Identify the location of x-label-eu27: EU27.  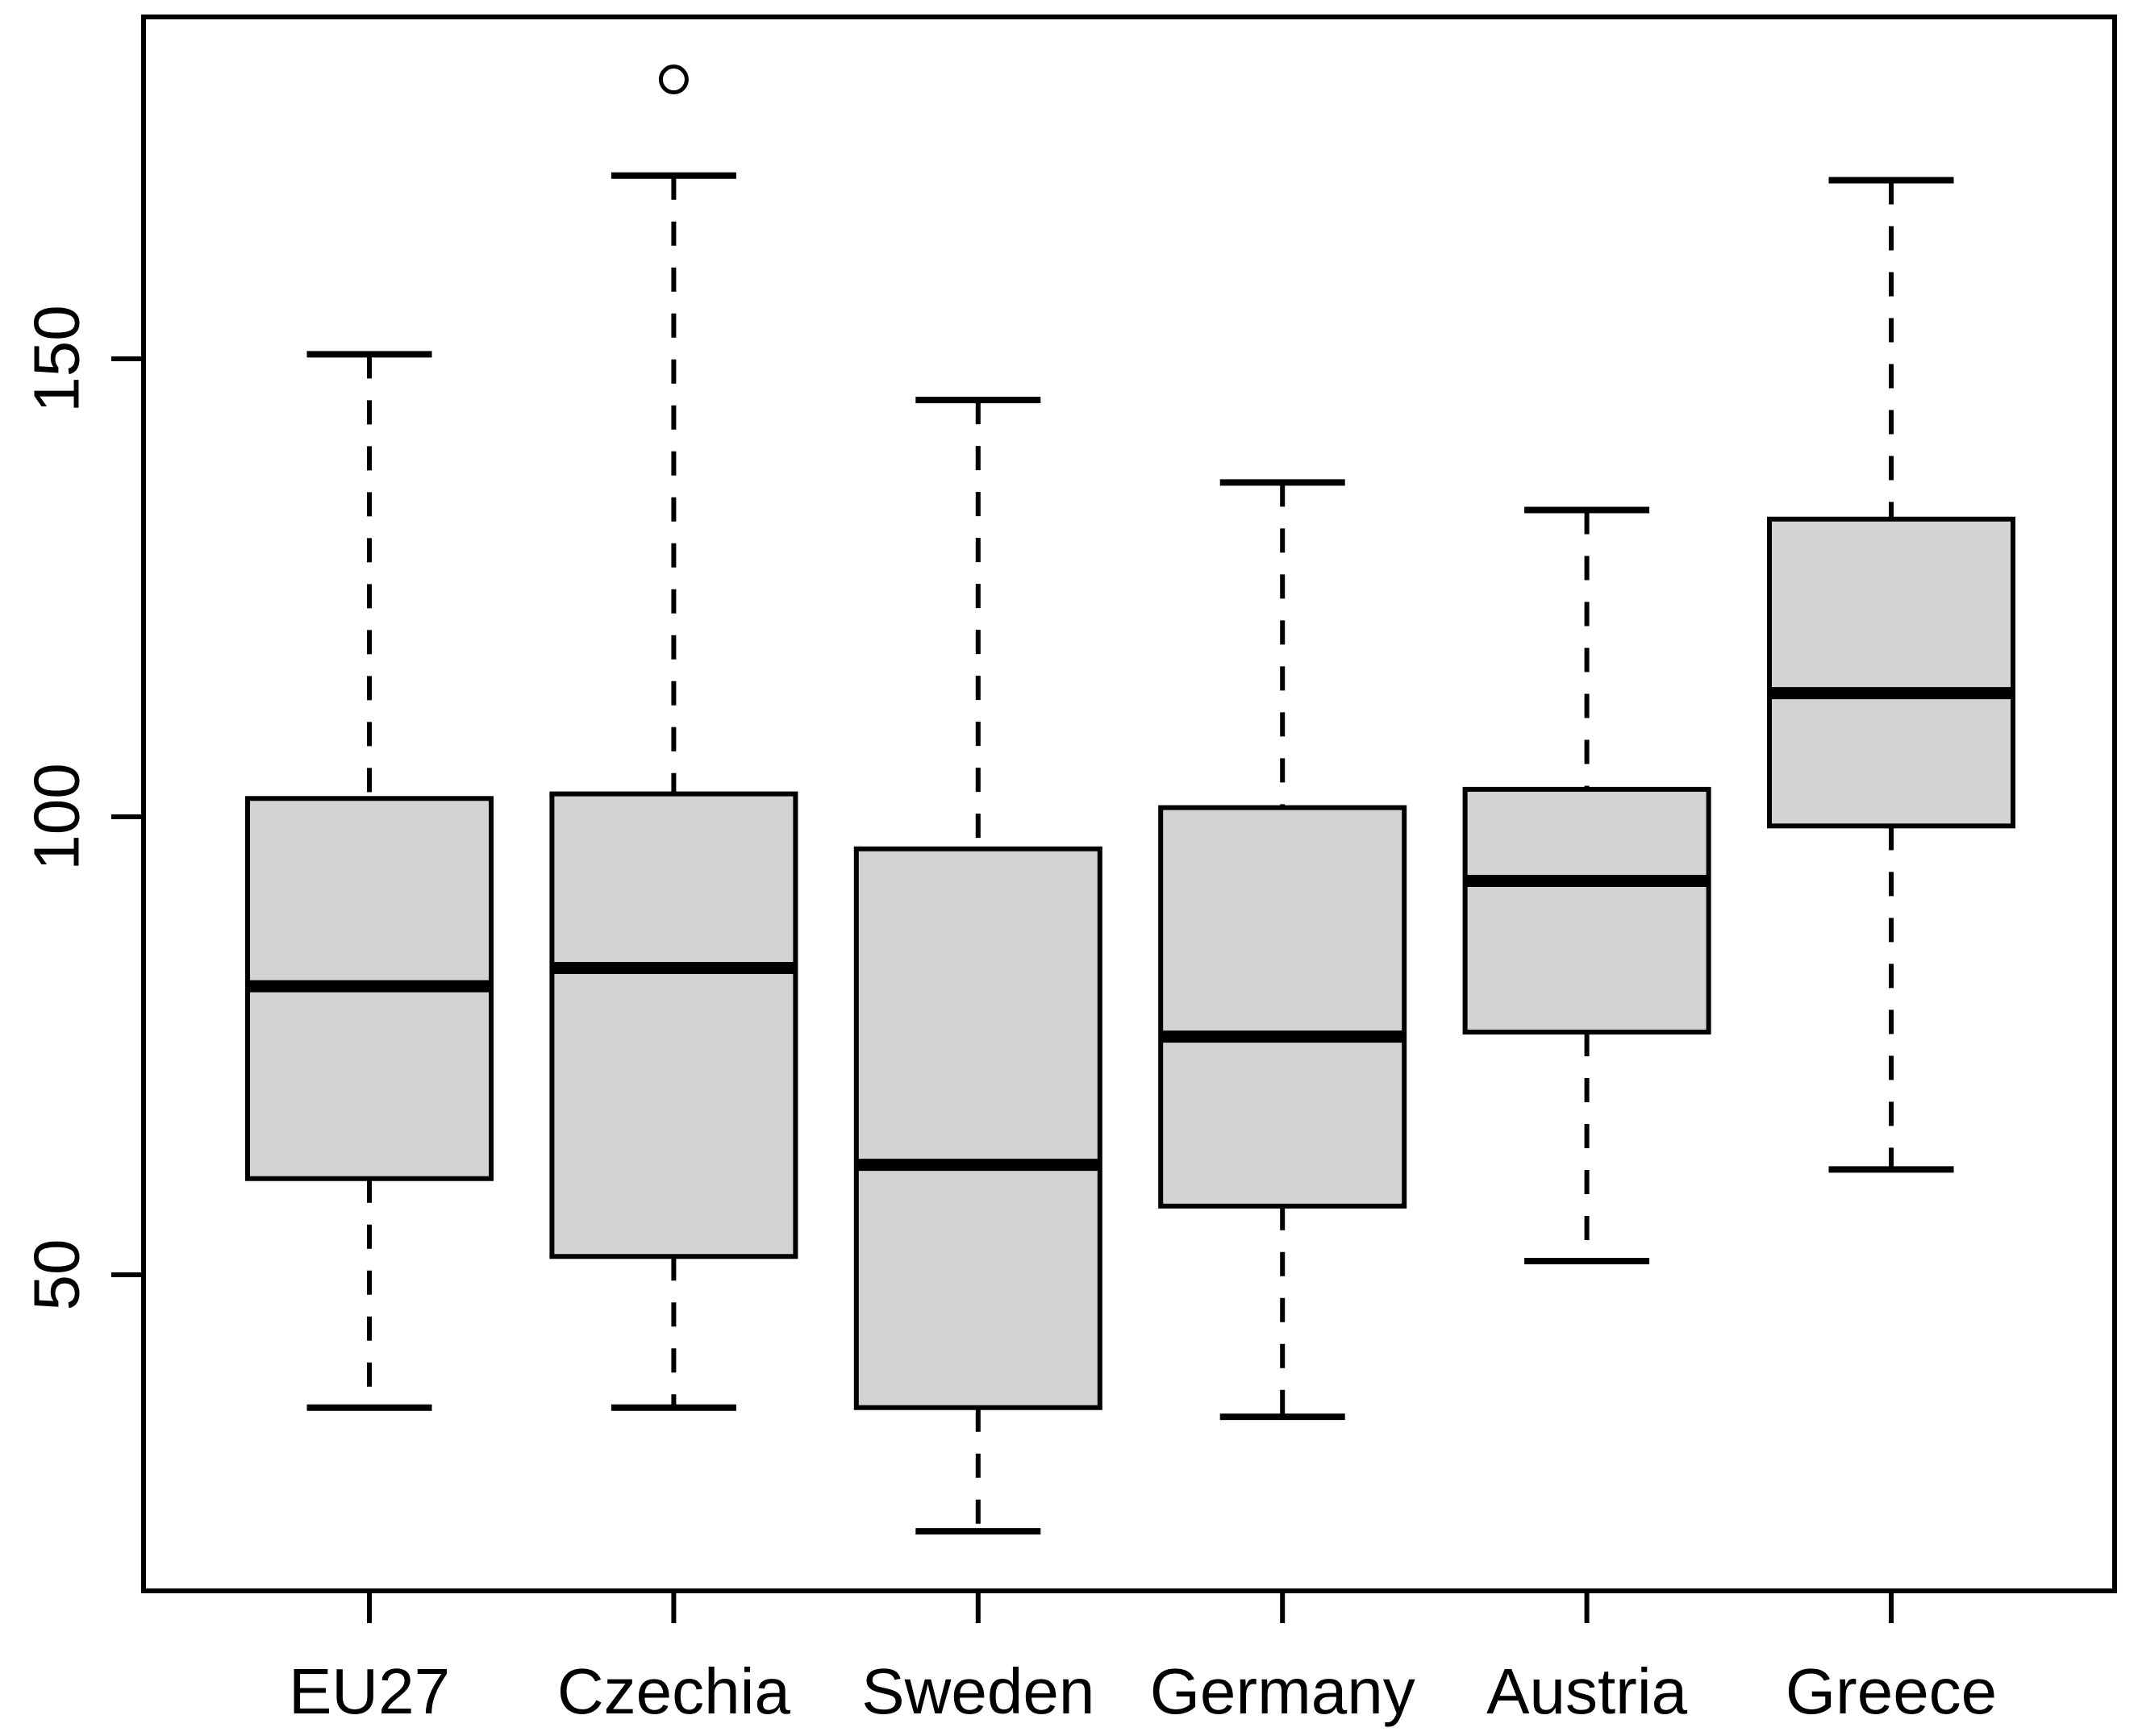
(369, 1691).